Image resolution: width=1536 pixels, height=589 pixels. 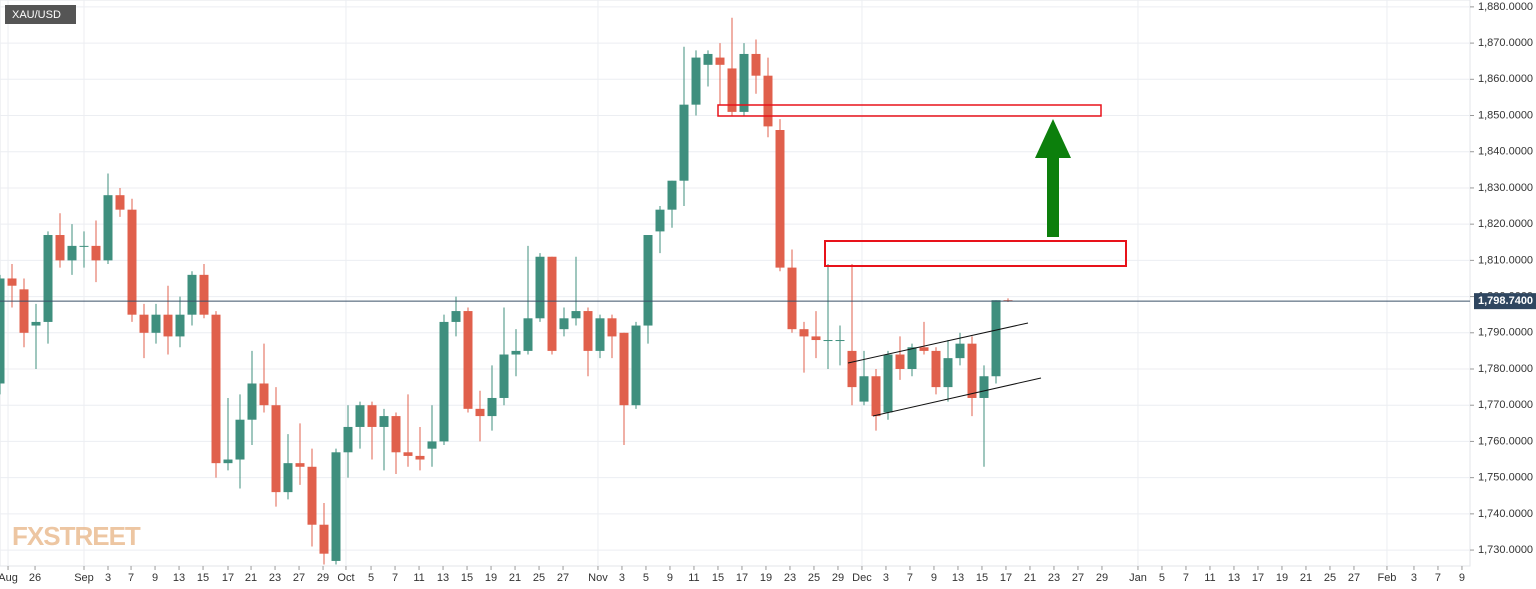 I want to click on symbol: XAU/USD, so click(x=36, y=15).